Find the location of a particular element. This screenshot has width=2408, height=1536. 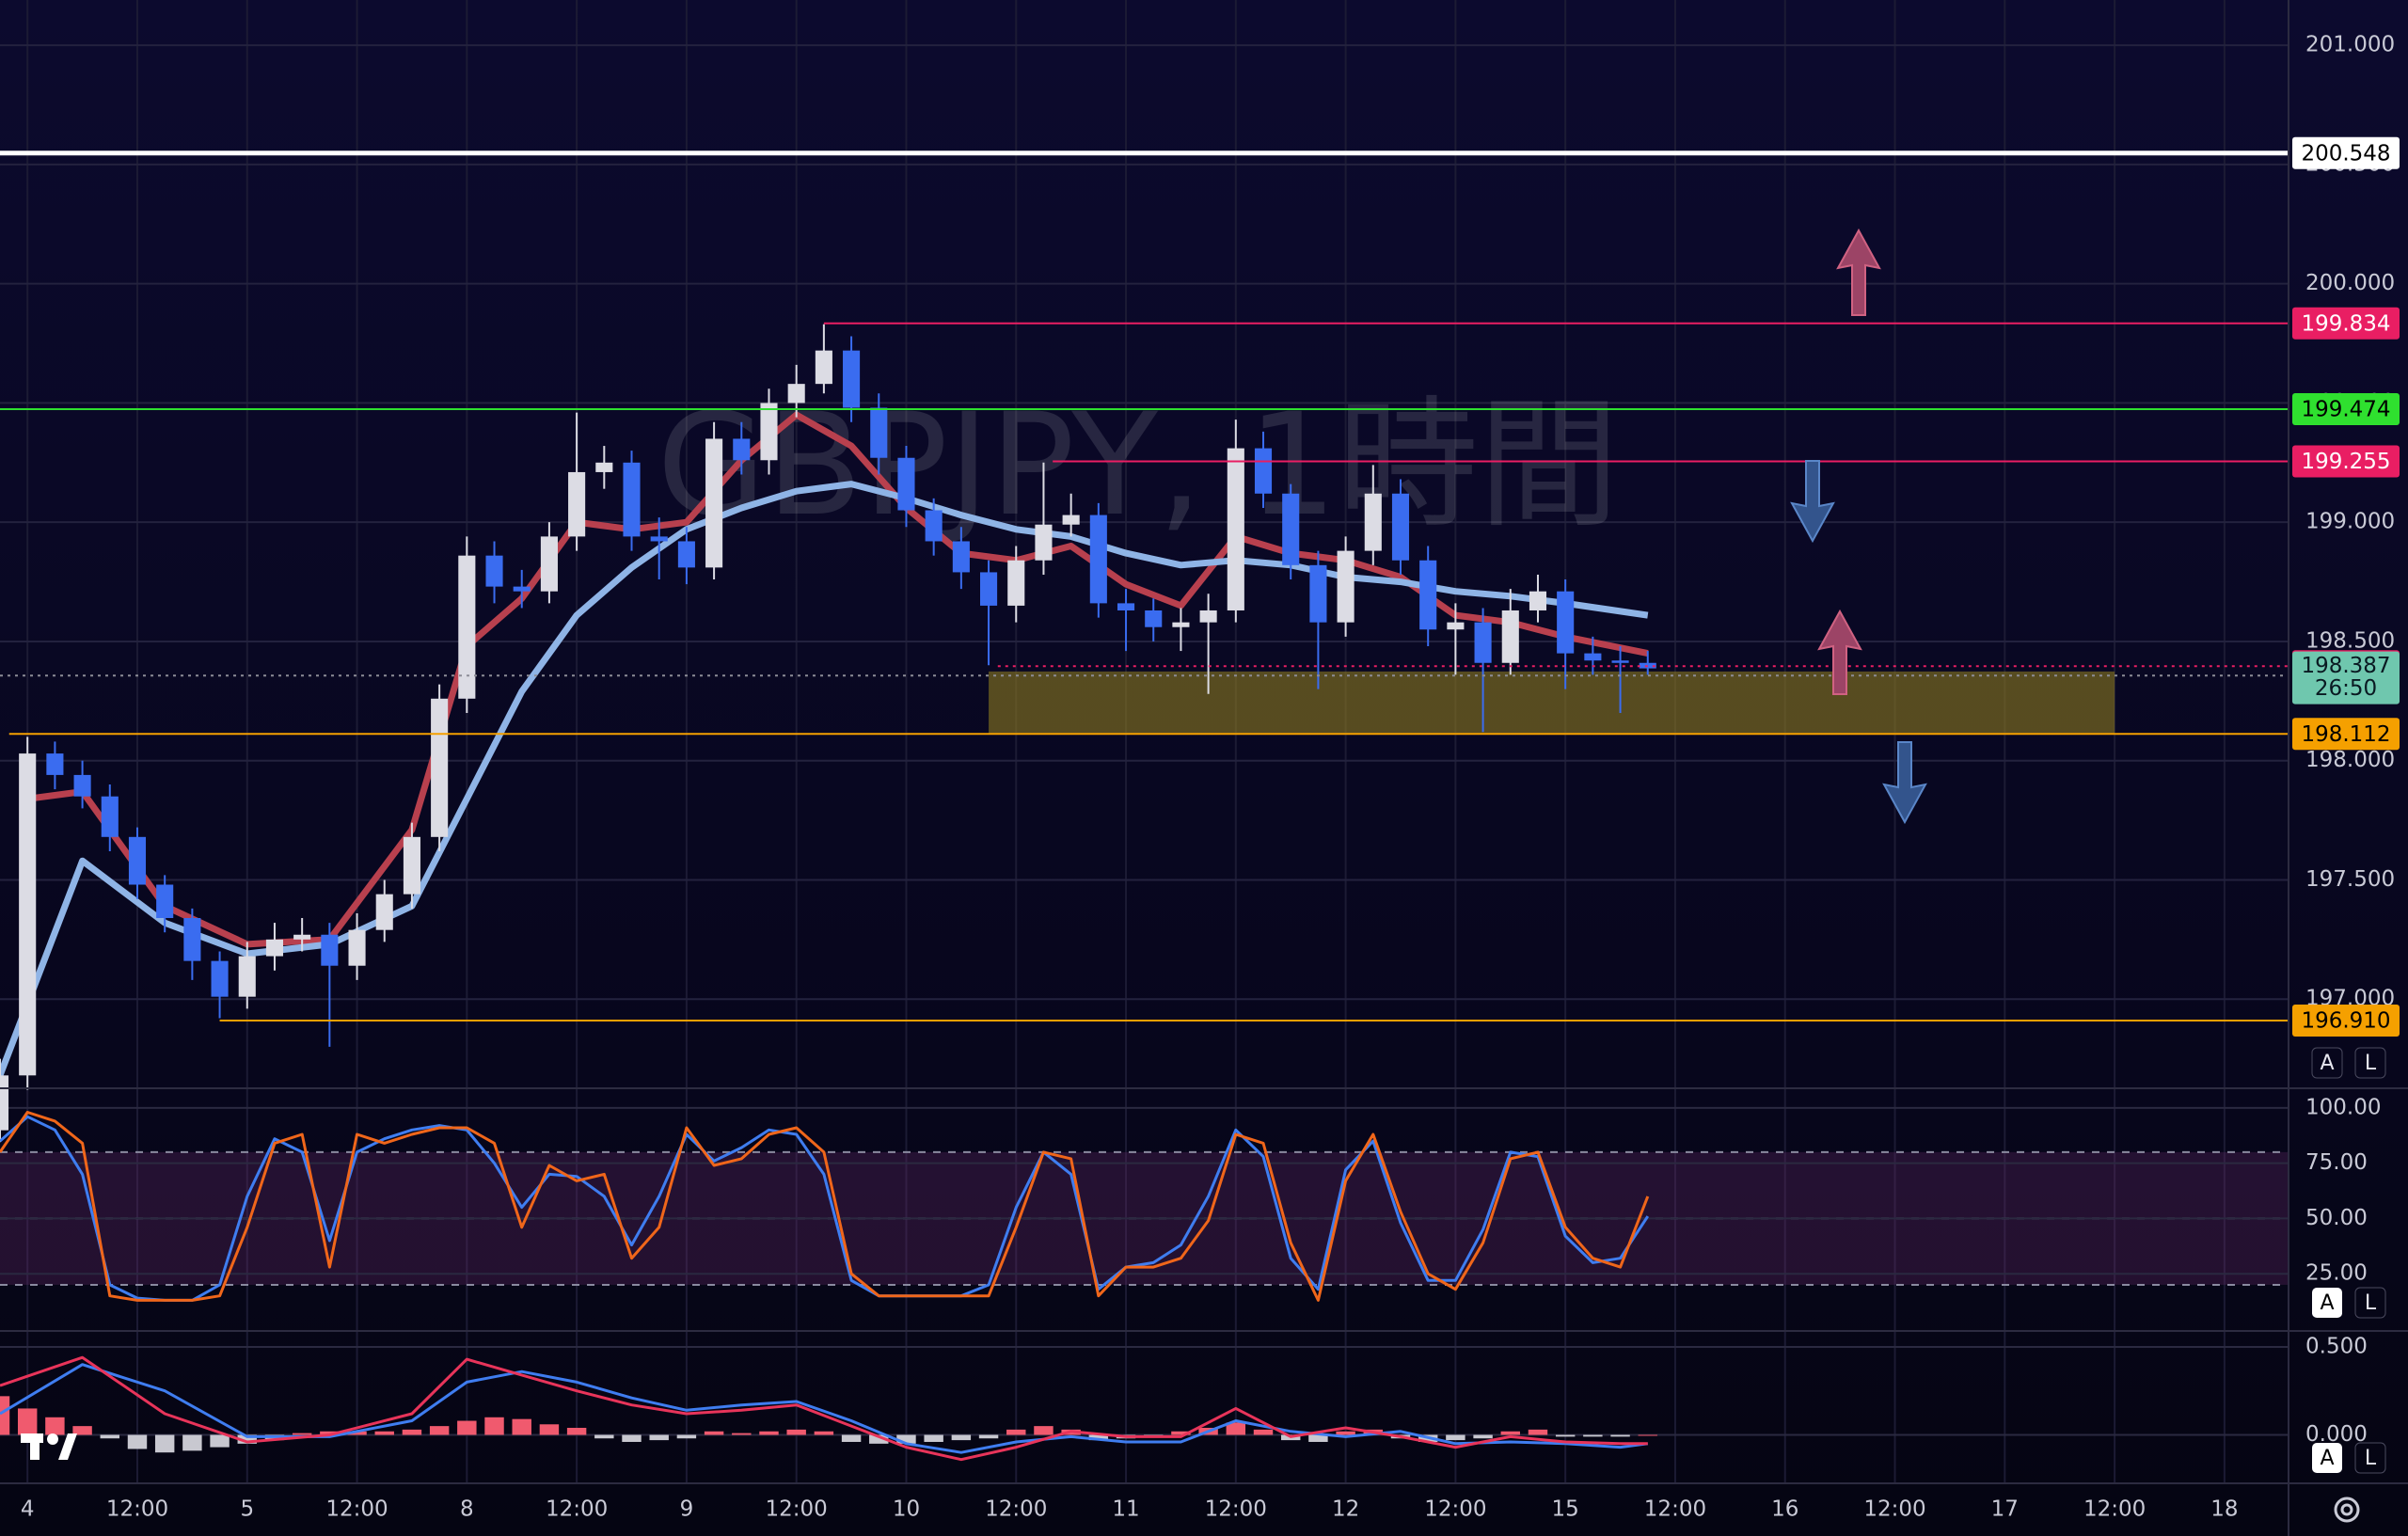

price-badge-label: 198.112 is located at coordinates (2345, 735).